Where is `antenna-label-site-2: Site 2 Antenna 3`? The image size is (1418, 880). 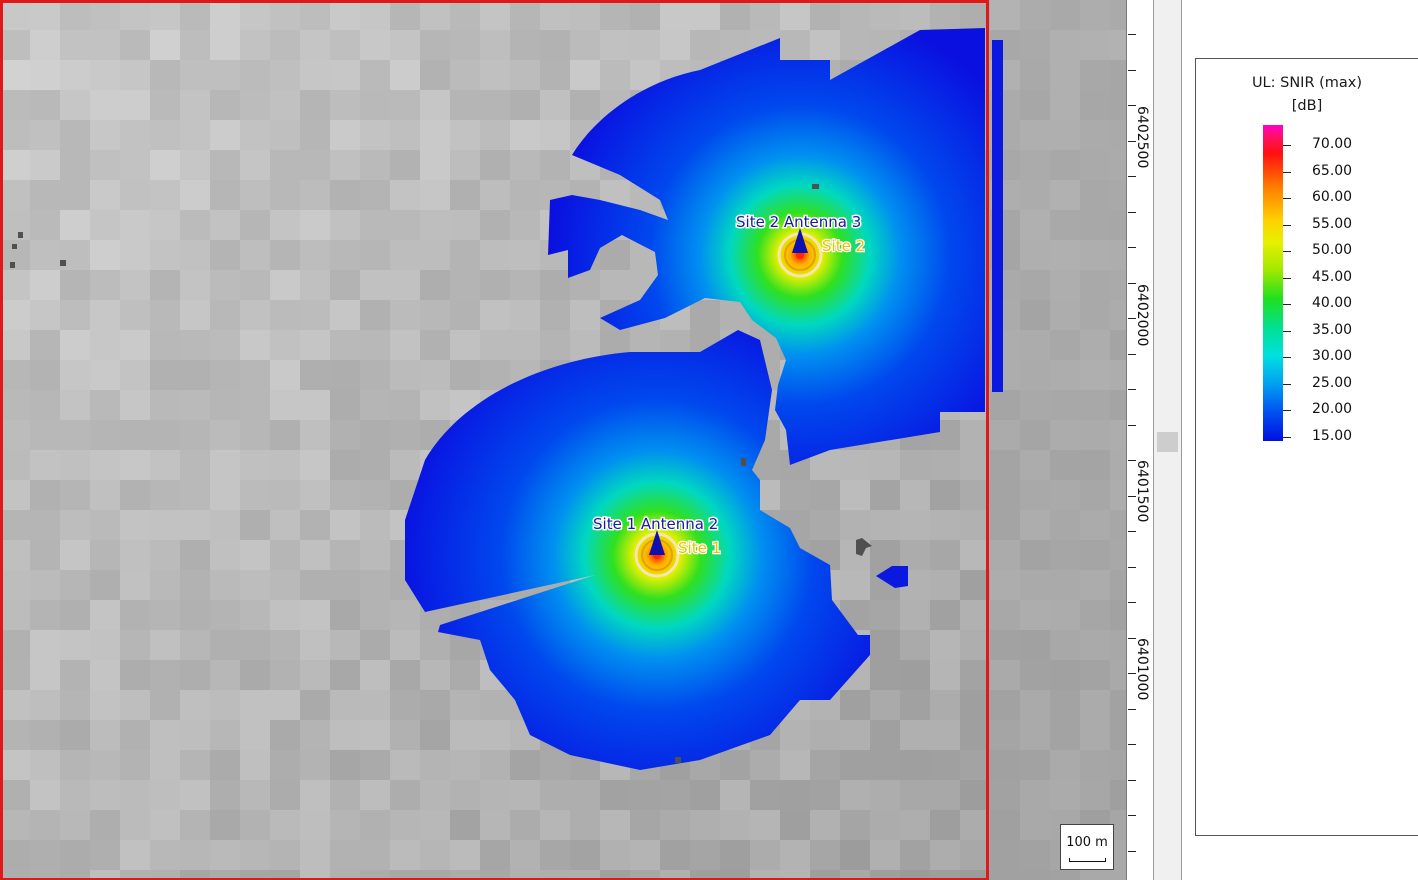
antenna-label-site-2: Site 2 Antenna 3 is located at coordinates (798, 222).